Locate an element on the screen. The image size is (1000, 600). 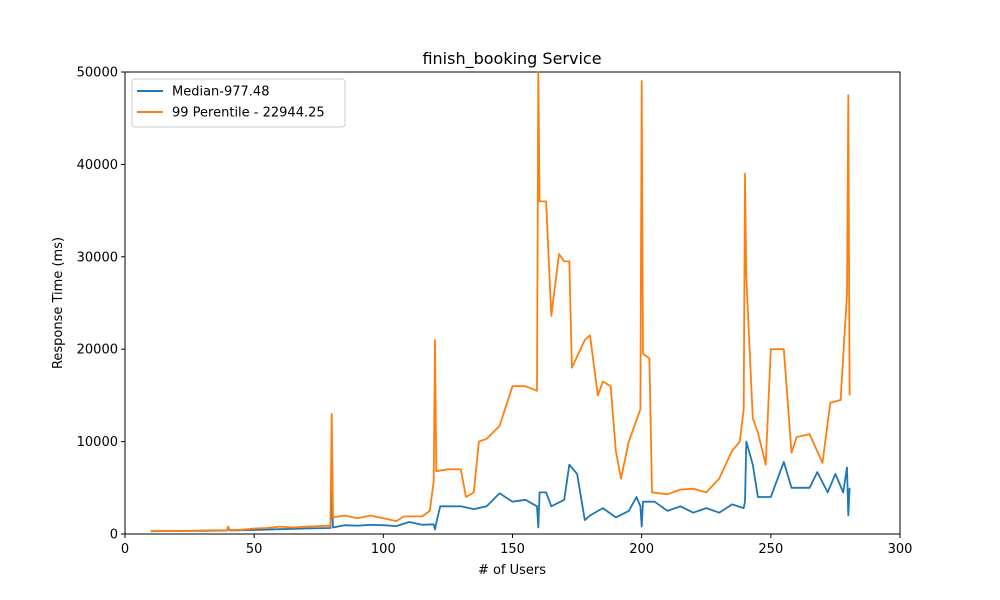
legend-box is located at coordinates (238, 103).